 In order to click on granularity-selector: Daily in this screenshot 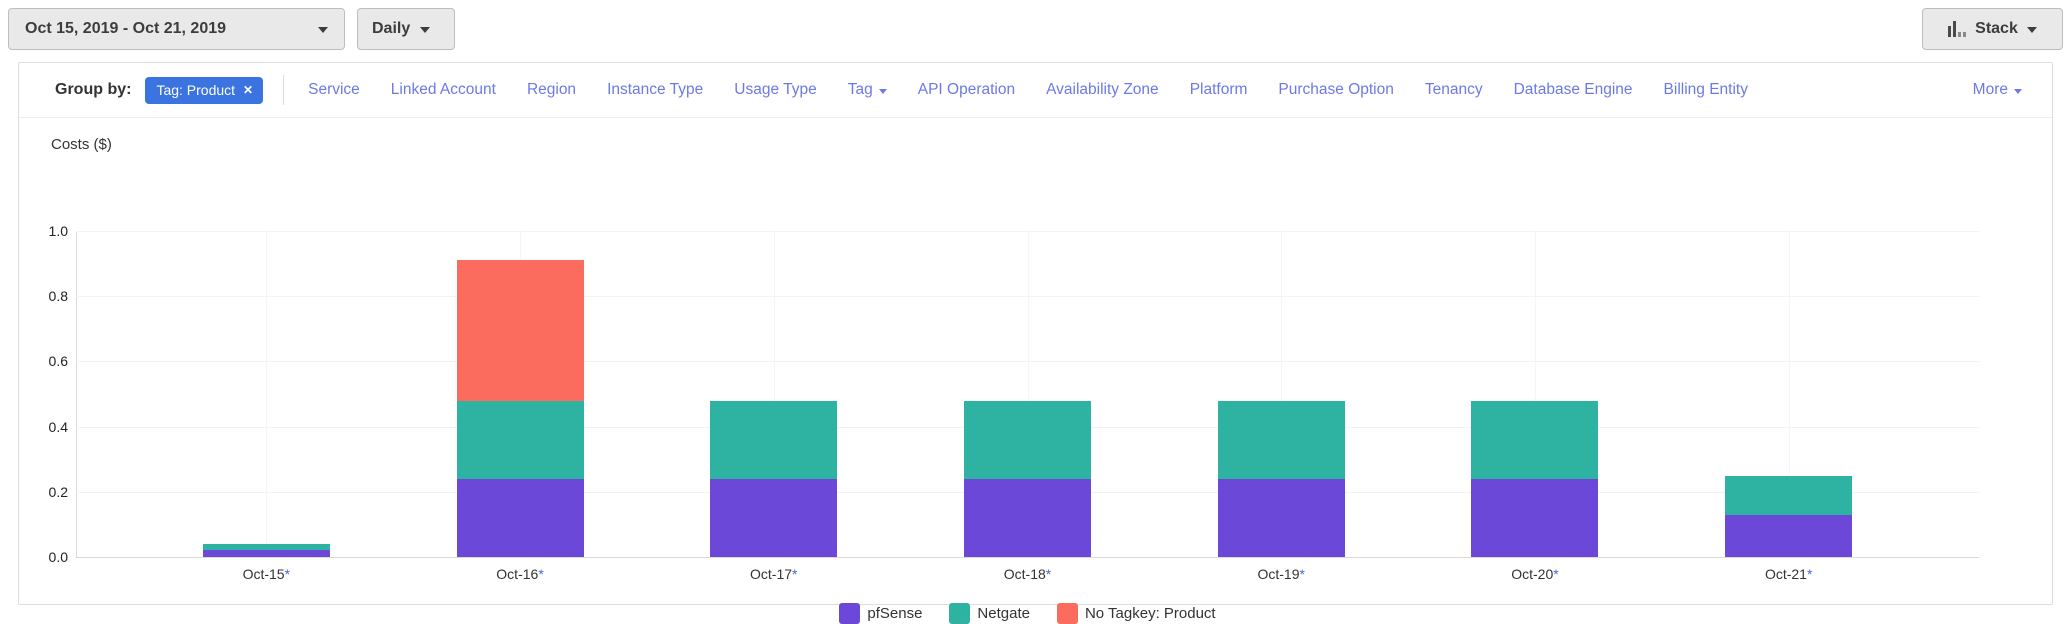, I will do `click(406, 29)`.